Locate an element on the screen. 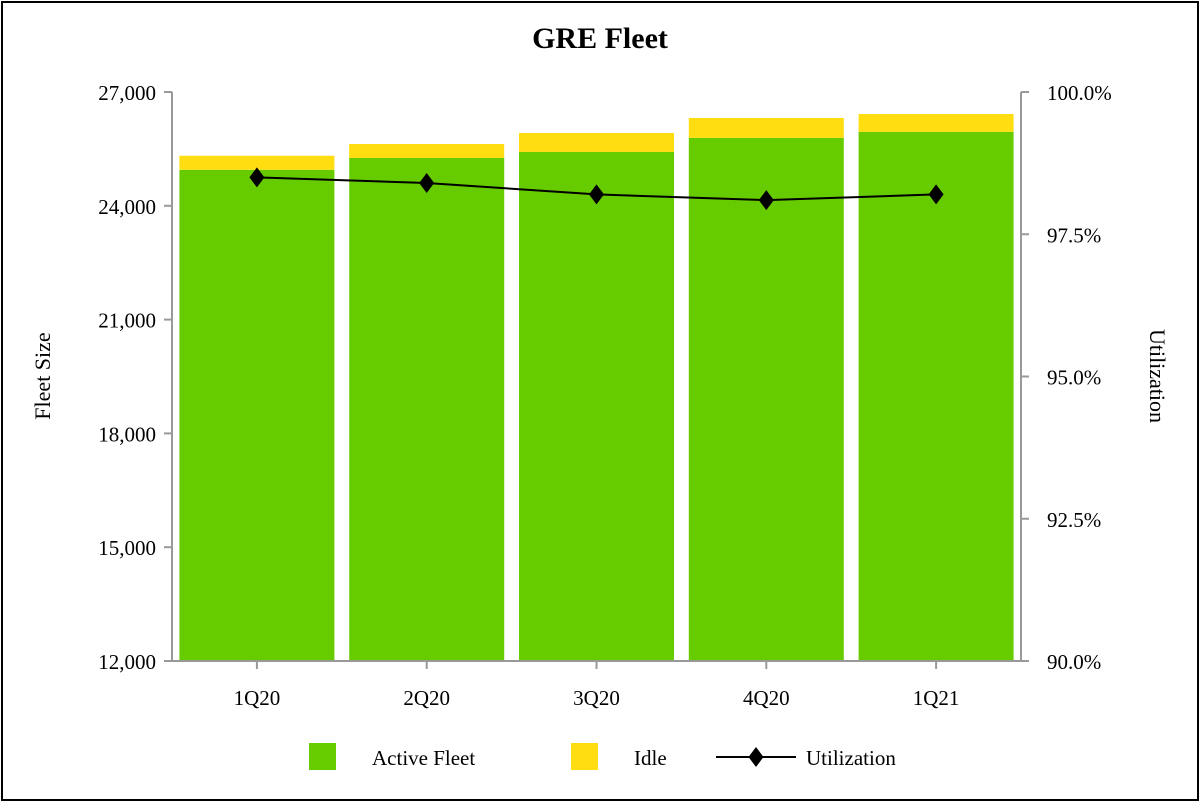 The image size is (1200, 802). x-tick-label: 3Q20 is located at coordinates (596, 698).